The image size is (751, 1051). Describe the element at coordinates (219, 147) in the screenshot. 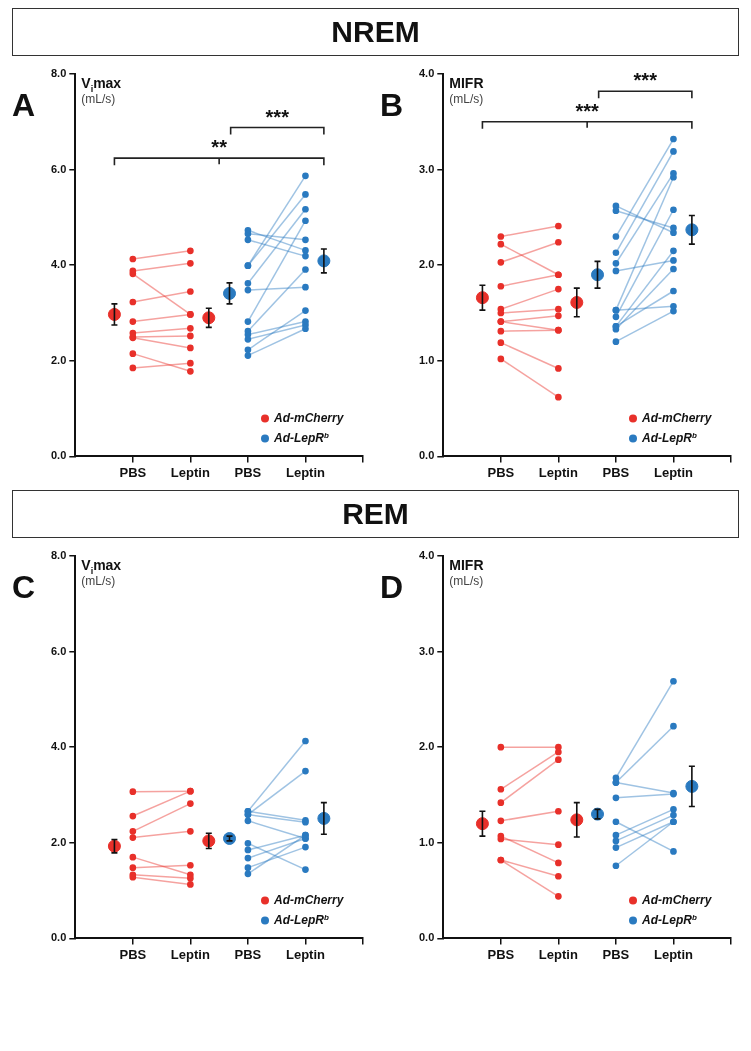

I see `annotation: **` at that location.